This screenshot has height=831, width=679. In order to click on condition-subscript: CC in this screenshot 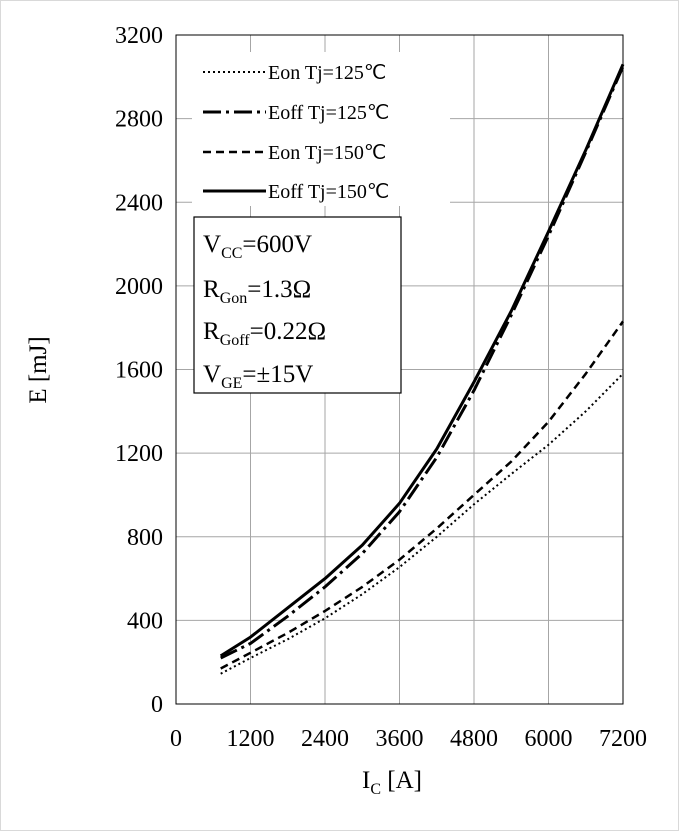, I will do `click(231, 253)`.